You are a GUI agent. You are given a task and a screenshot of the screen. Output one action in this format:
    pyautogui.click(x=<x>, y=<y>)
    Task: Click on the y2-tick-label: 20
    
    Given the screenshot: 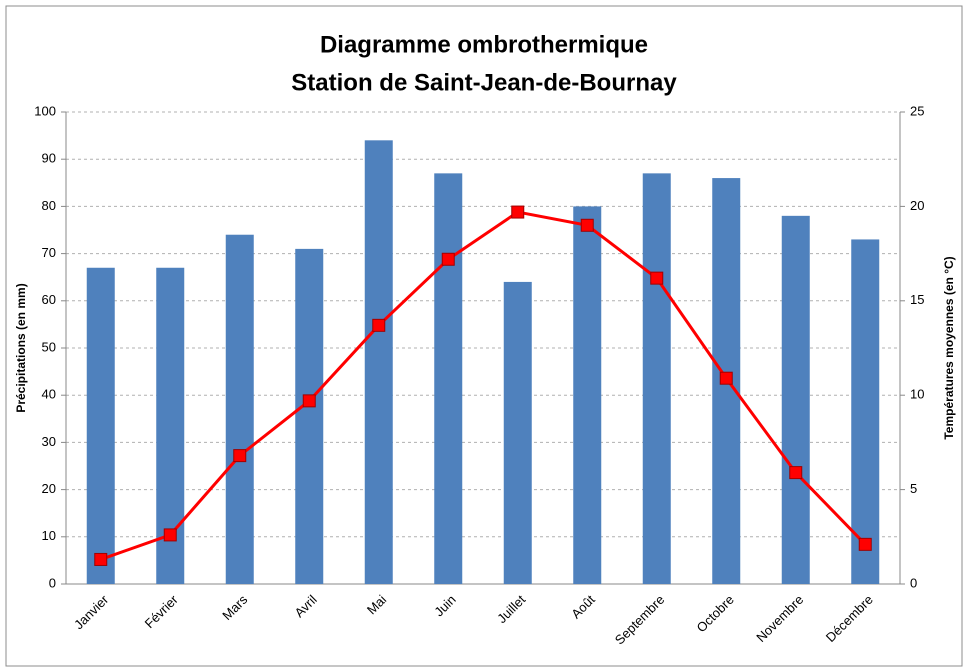 What is the action you would take?
    pyautogui.click(x=917, y=205)
    